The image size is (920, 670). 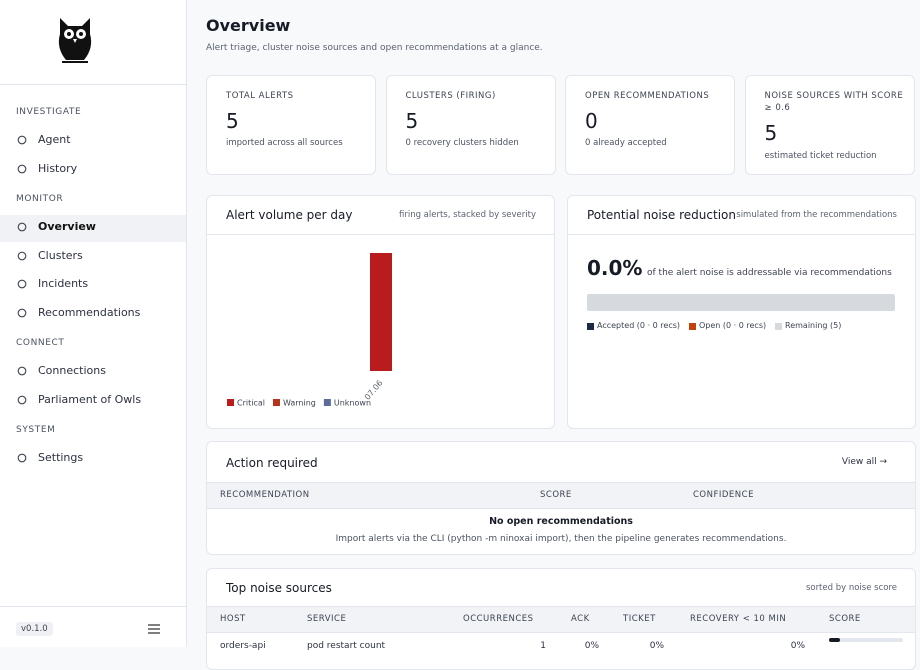 What do you see at coordinates (591, 121) in the screenshot?
I see `stat-value: 0` at bounding box center [591, 121].